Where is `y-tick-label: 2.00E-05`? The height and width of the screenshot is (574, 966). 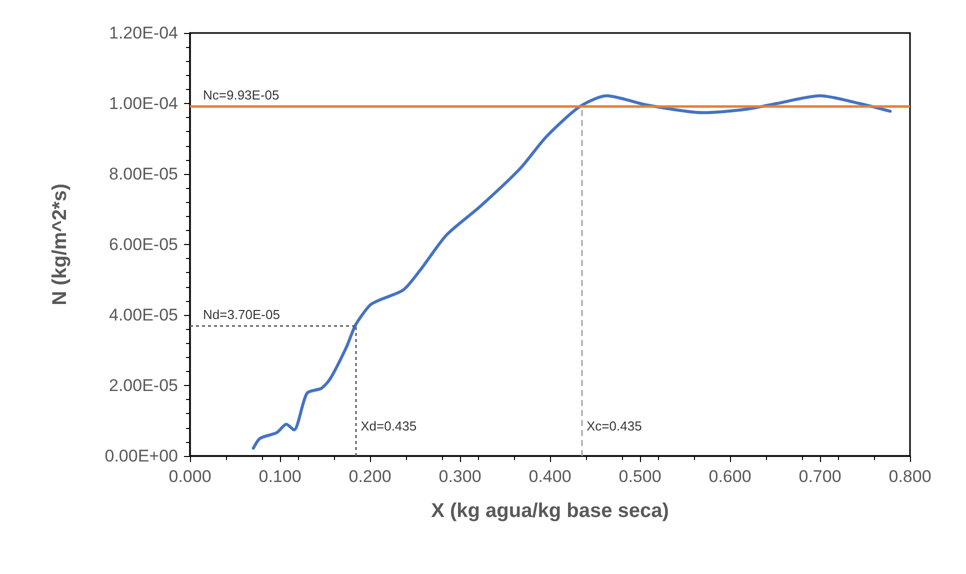 y-tick-label: 2.00E-05 is located at coordinates (143, 385).